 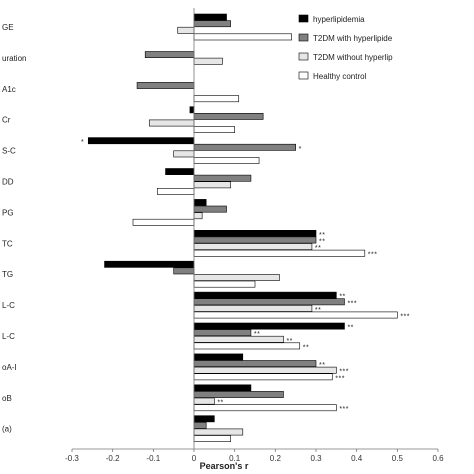 What do you see at coordinates (8, 212) in the screenshot?
I see `category-label: PG` at bounding box center [8, 212].